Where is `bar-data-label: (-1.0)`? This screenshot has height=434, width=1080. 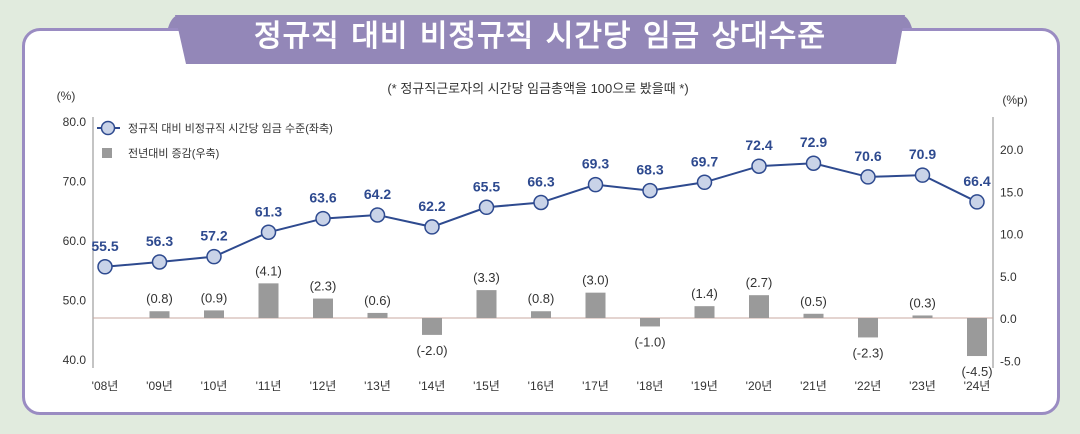 bar-data-label: (-1.0) is located at coordinates (649, 341).